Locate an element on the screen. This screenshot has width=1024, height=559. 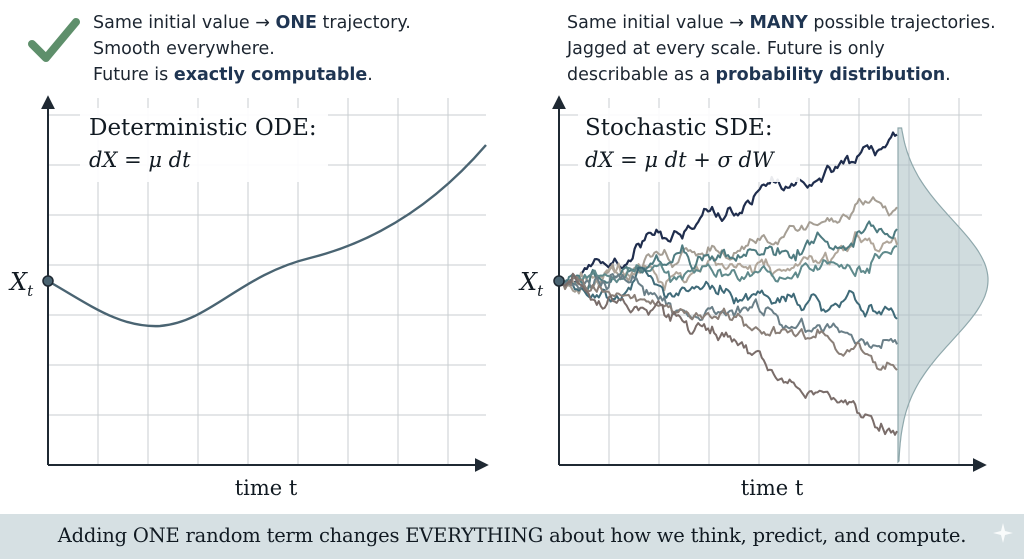
ode-title: Deterministic ODE: is located at coordinates (203, 128).